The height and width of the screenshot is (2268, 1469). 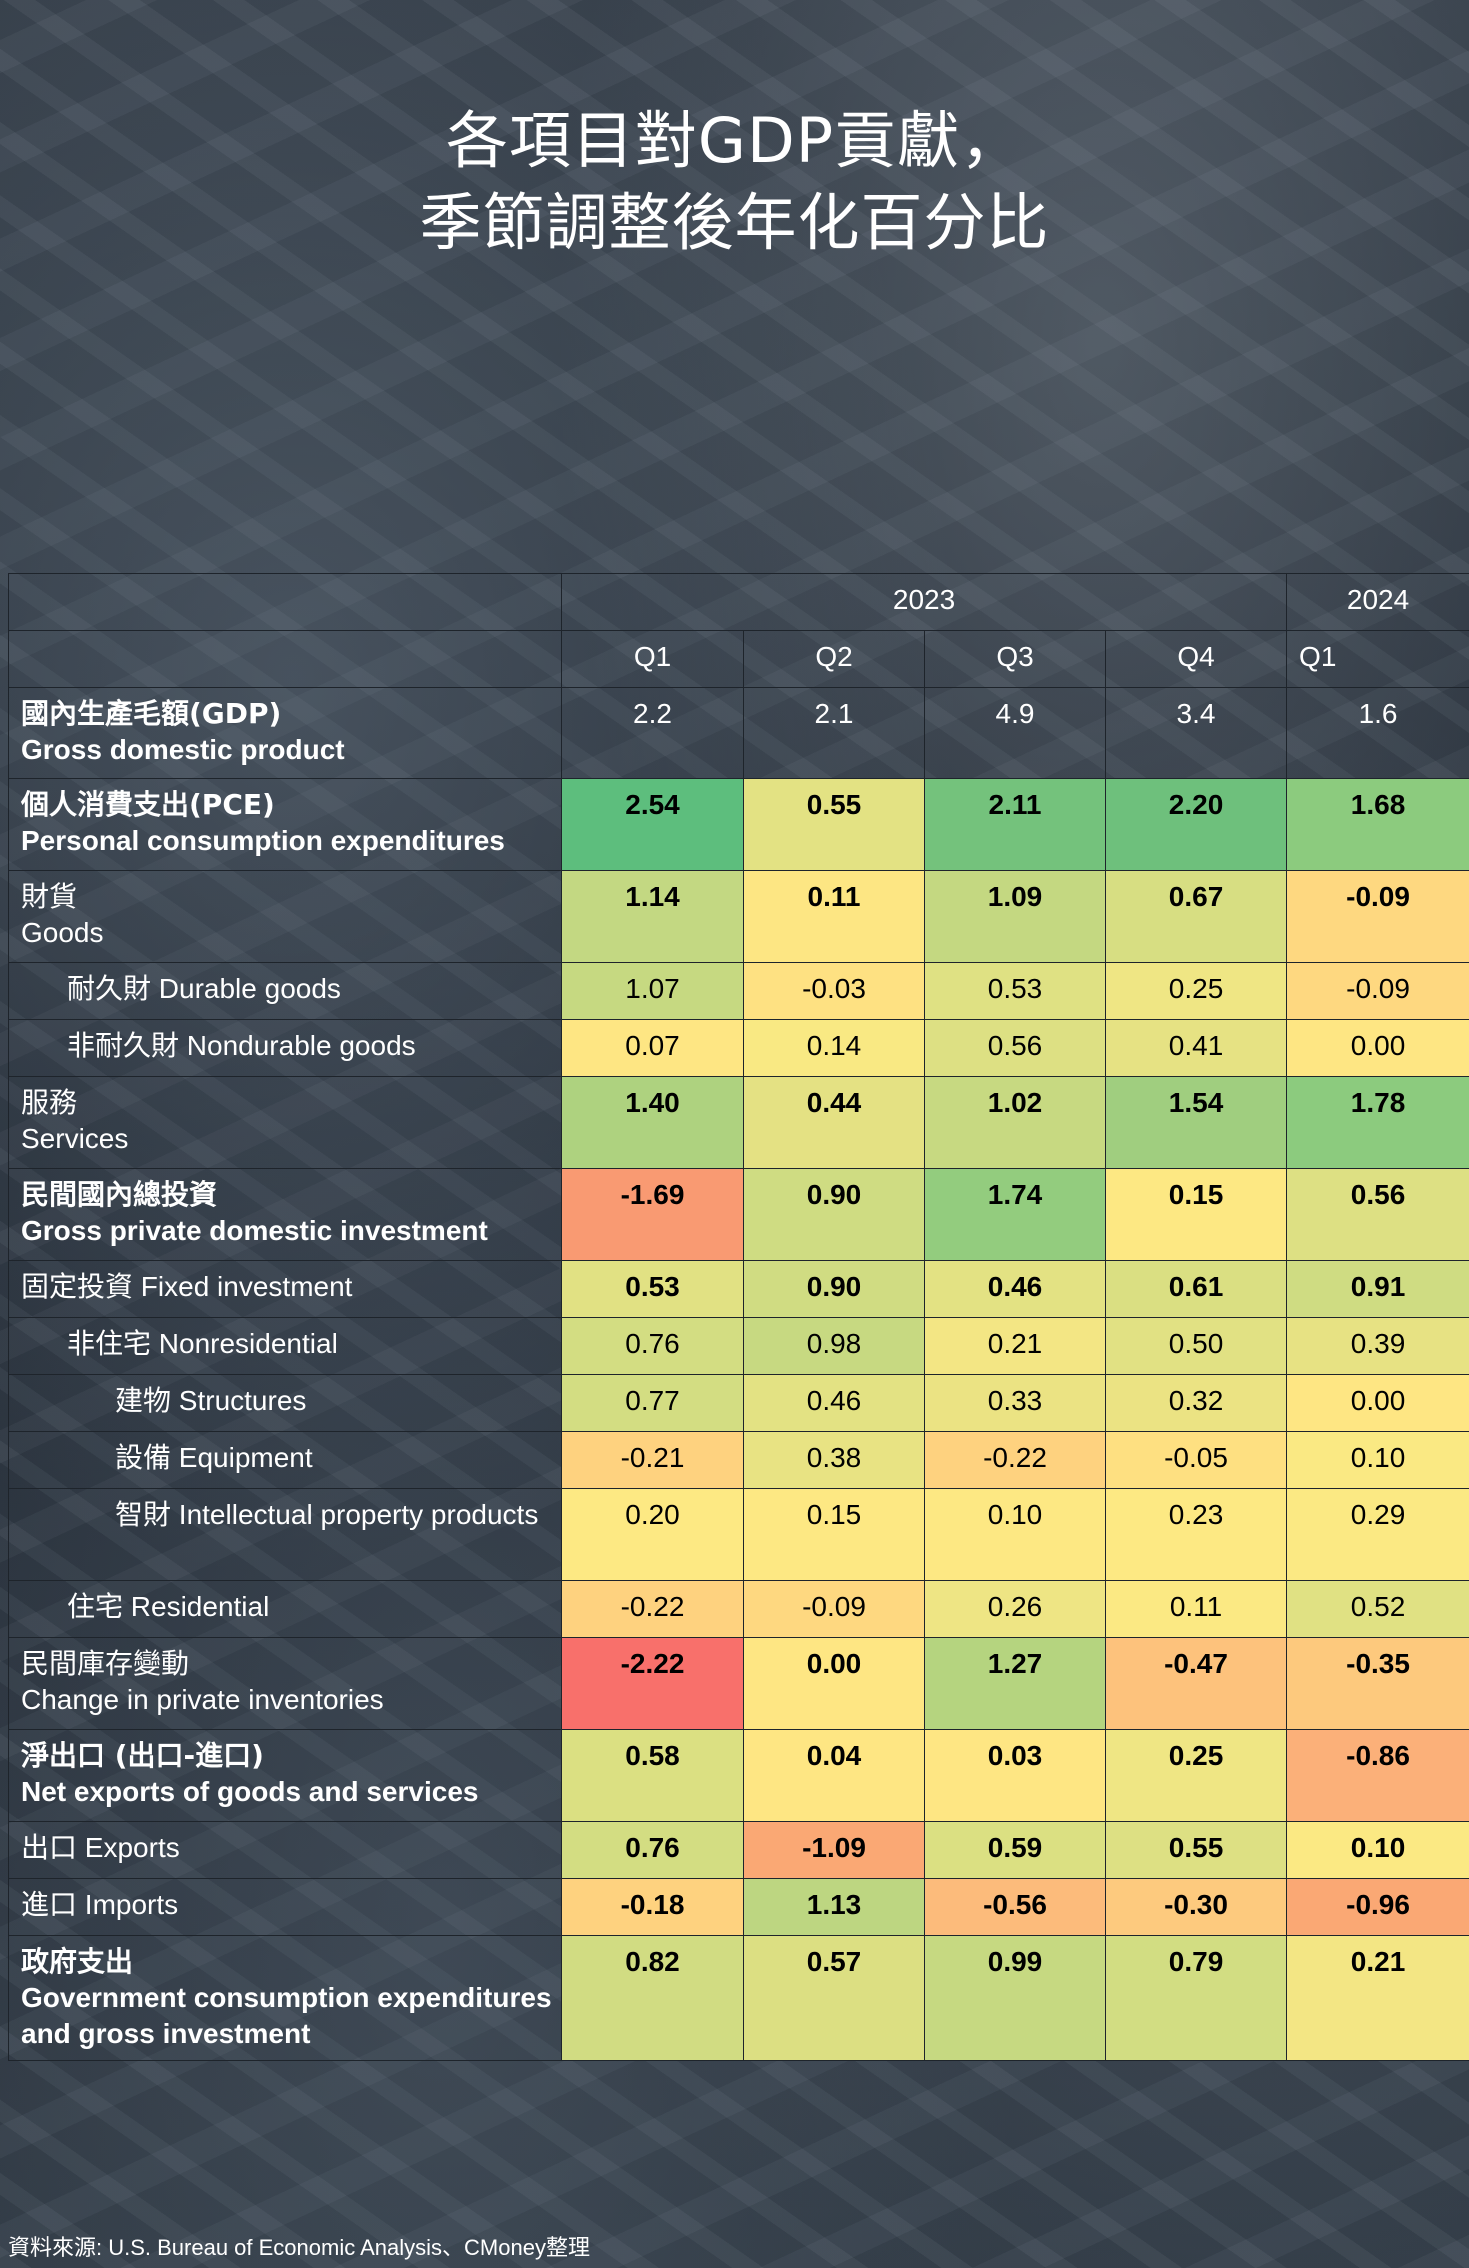 What do you see at coordinates (75, 1138) in the screenshot?
I see `row-label-en: Services` at bounding box center [75, 1138].